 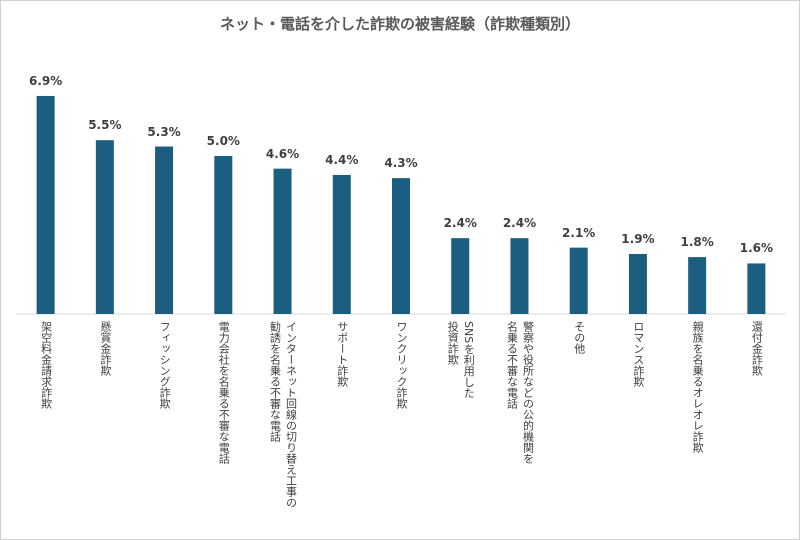 I want to click on x-tick-label: インターネット回線の切り替え工事の 勧誘を名乗る不審な電話, so click(x=283, y=414).